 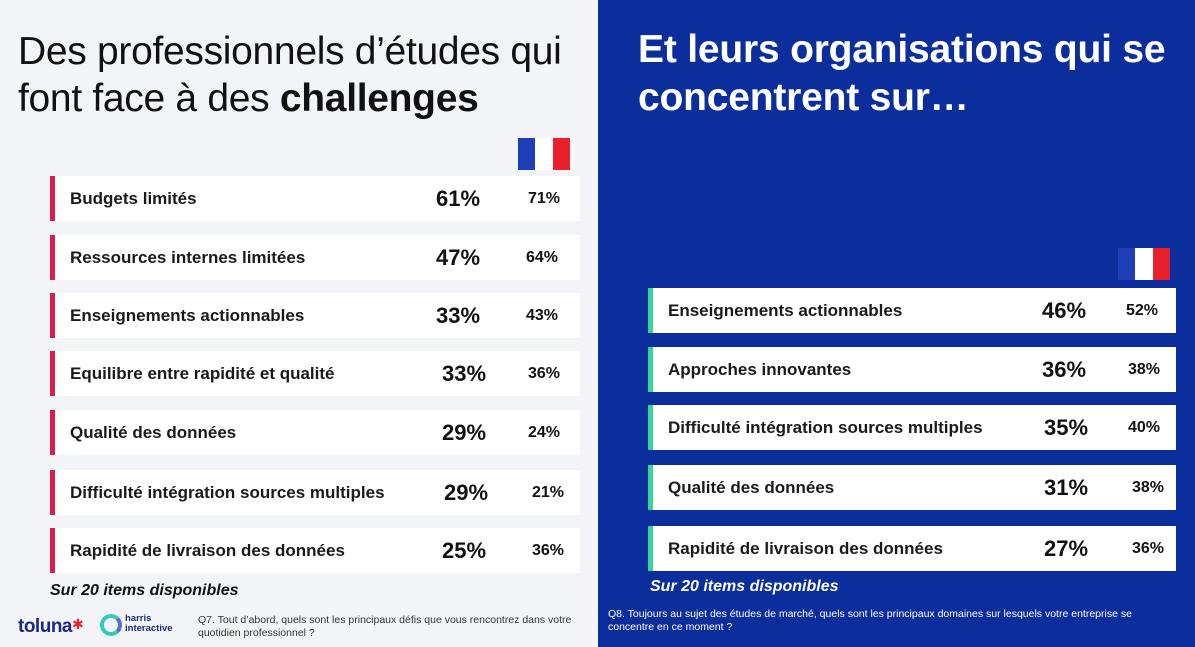 I want to click on item-label: Equilibre entre rapidité et qualité, so click(x=202, y=373).